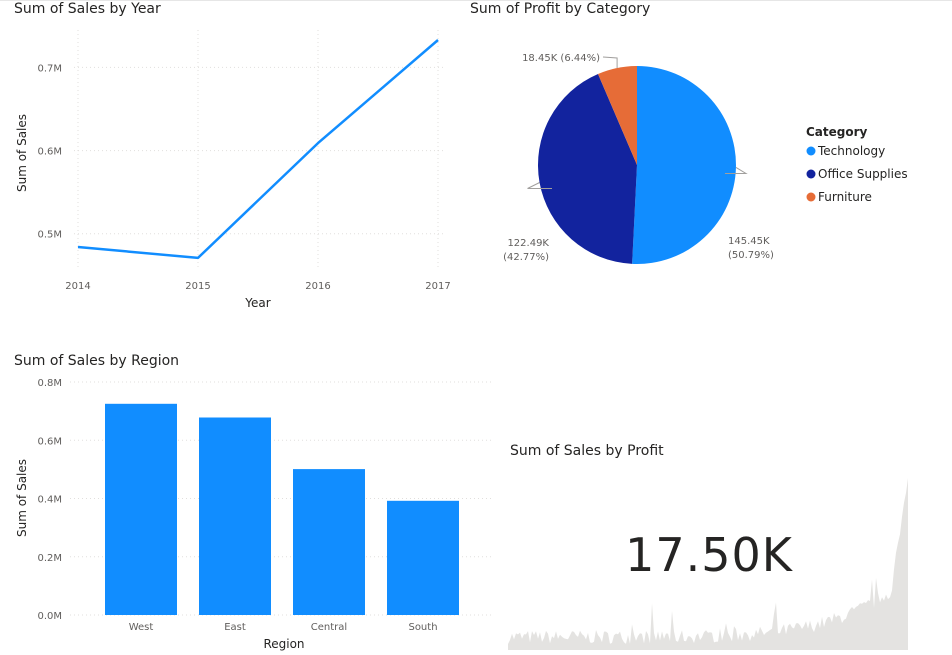 This screenshot has width=952, height=655. I want to click on legend-item-label: Office Supplies, so click(863, 174).